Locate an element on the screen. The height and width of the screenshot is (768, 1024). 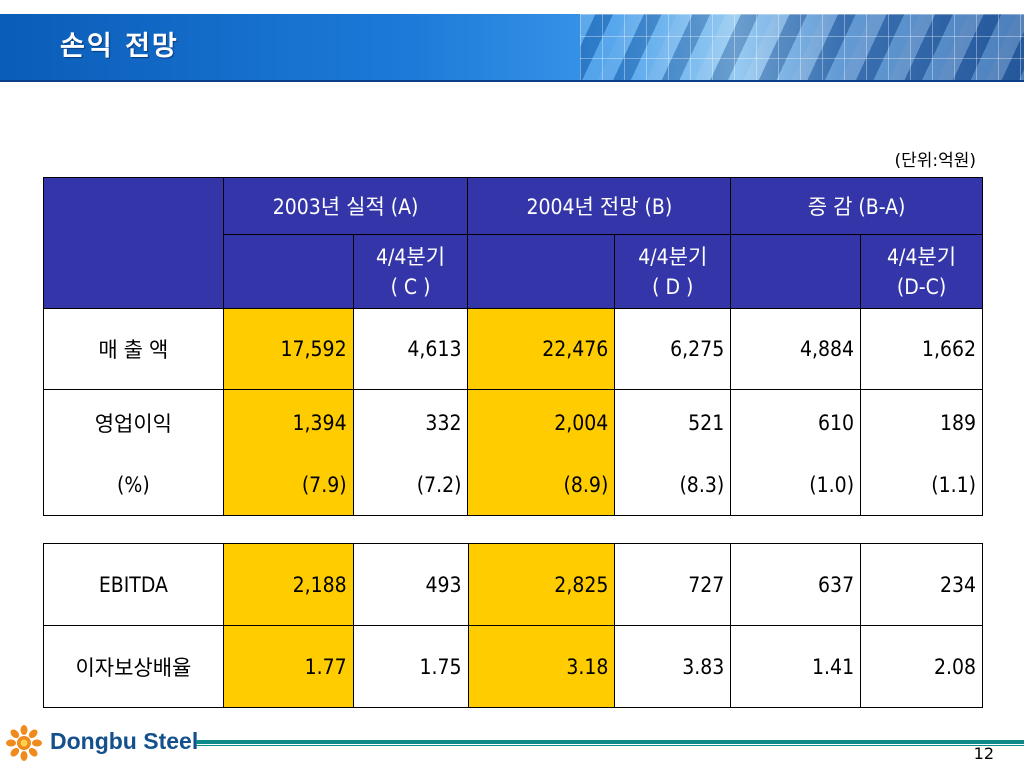
cell-c: 332 is located at coordinates (410, 422).